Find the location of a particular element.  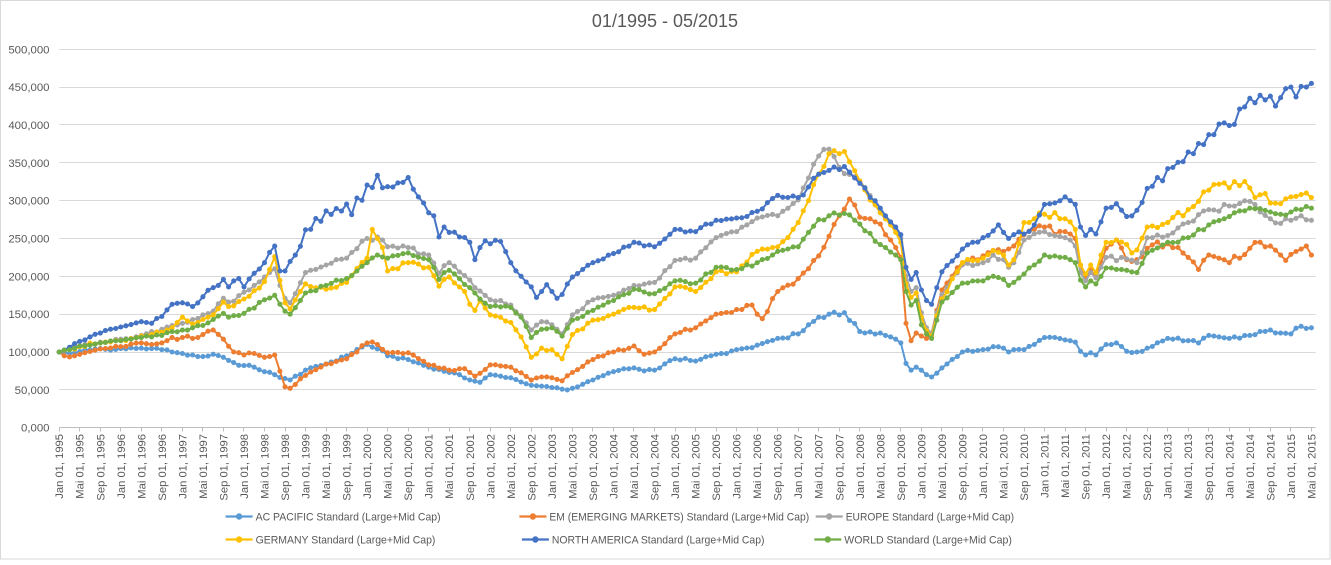

svg-text: Mai 01, 2005 is located at coordinates (697, 466).